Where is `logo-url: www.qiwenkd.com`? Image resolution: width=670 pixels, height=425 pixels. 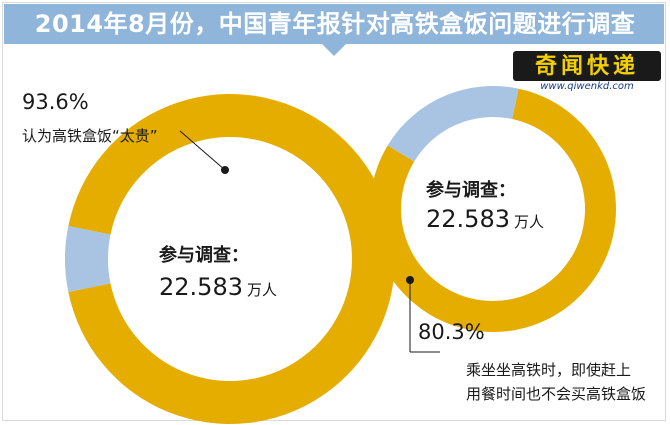
logo-url: www.qiwenkd.com is located at coordinates (587, 86).